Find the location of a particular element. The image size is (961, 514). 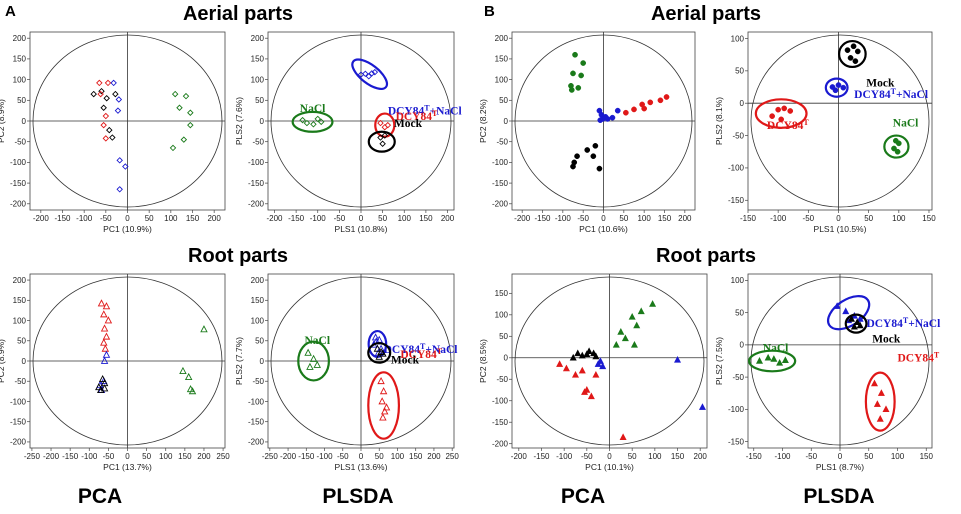

y-tick-label: 0 is located at coordinates (24, 121).